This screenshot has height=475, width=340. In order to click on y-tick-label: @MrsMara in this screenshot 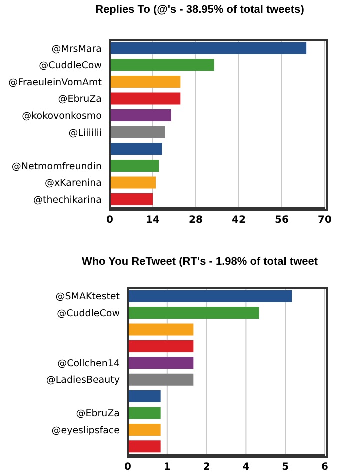, I will do `click(77, 49)`.